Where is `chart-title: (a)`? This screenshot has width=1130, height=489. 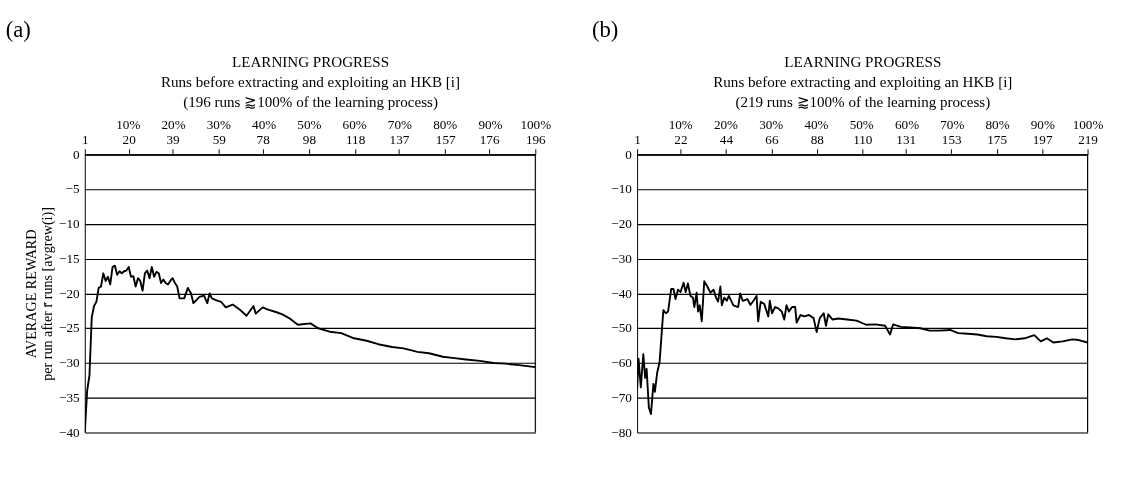
chart-title: (a) is located at coordinates (18, 29).